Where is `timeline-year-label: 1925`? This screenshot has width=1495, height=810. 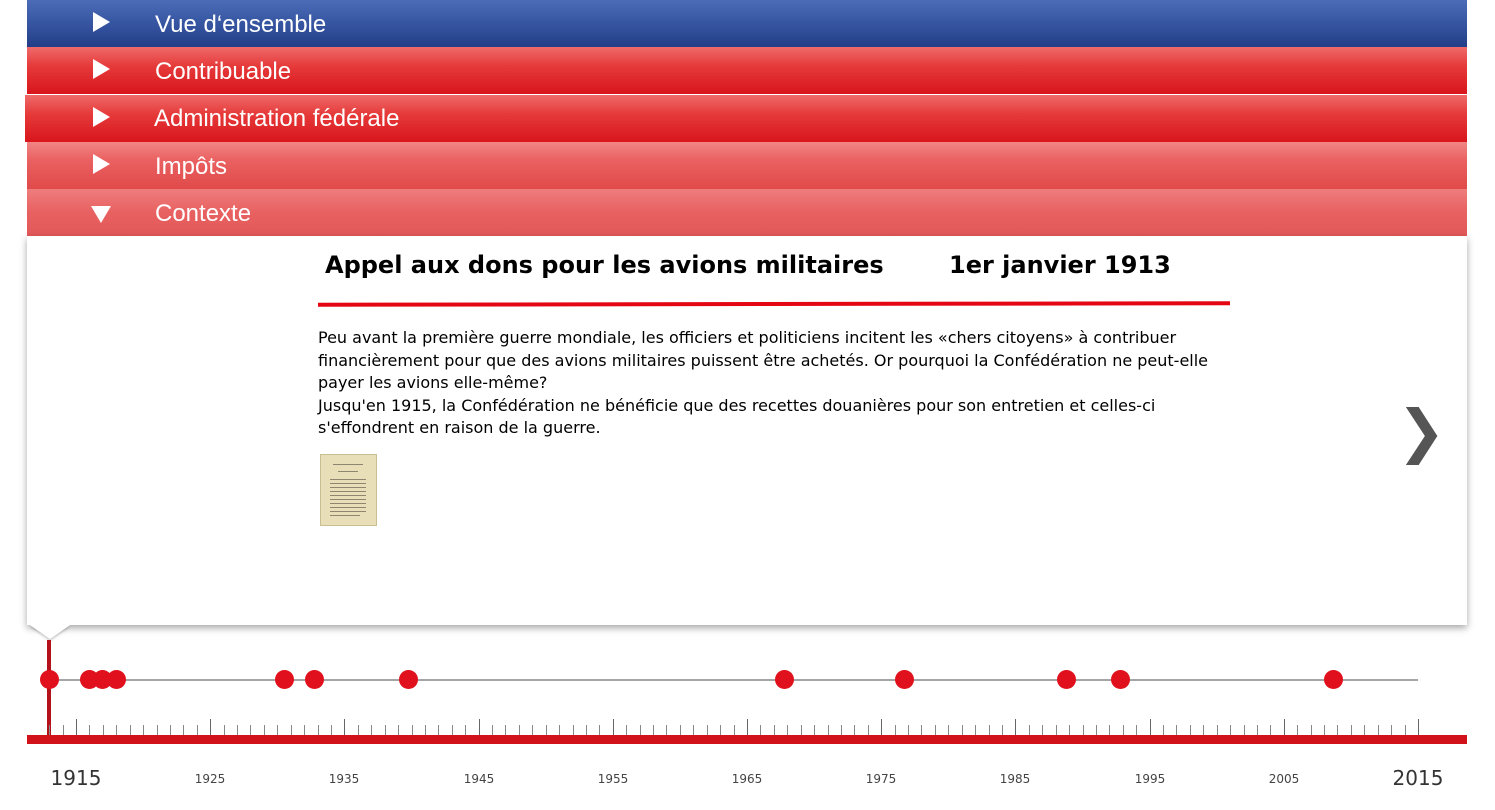
timeline-year-label: 1925 is located at coordinates (210, 779).